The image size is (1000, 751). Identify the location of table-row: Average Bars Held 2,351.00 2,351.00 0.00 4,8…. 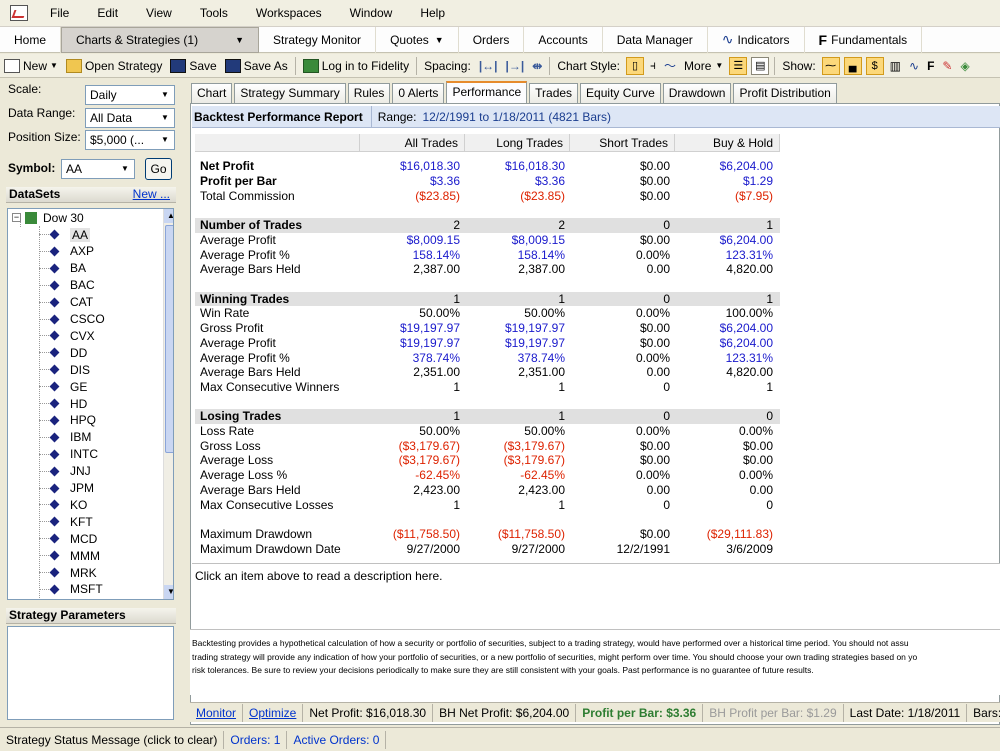
(487, 372).